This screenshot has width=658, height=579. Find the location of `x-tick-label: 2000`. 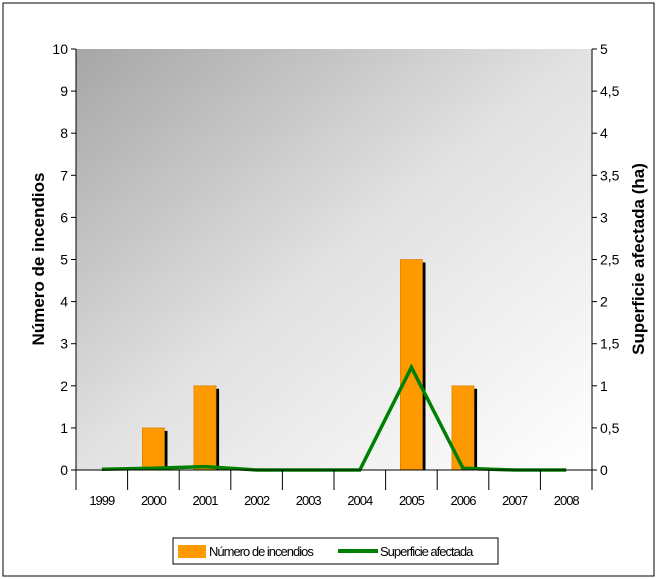

x-tick-label: 2000 is located at coordinates (154, 500).